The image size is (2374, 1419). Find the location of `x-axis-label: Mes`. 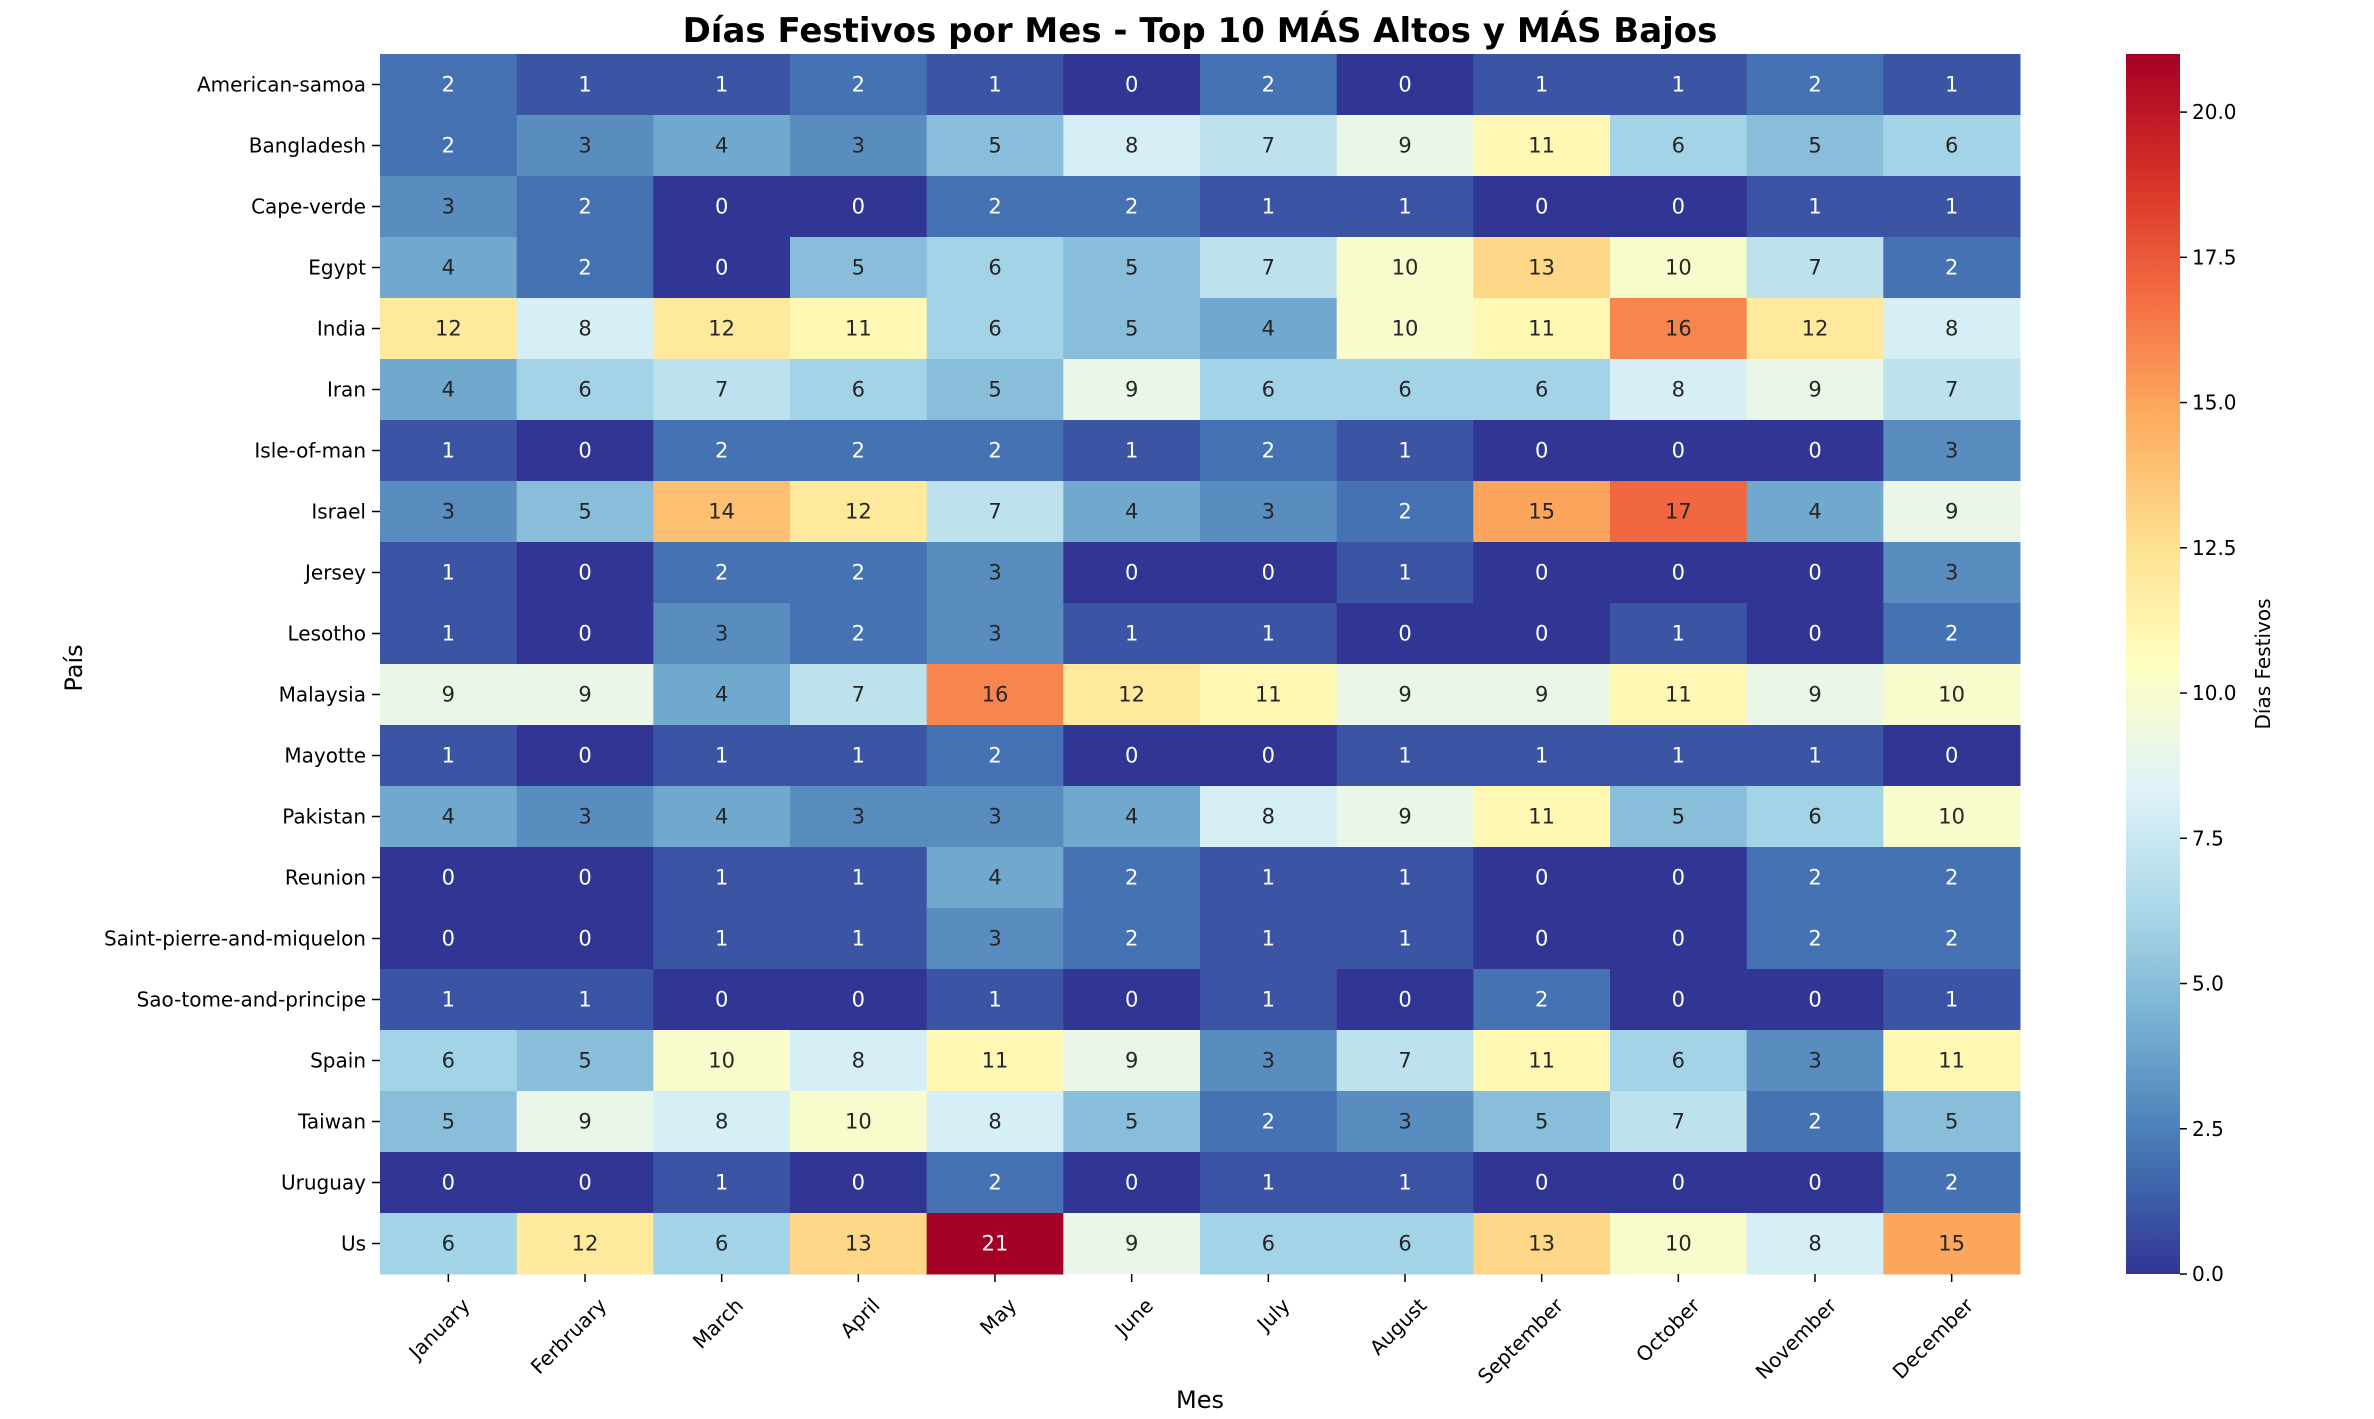

x-axis-label: Mes is located at coordinates (1200, 1400).